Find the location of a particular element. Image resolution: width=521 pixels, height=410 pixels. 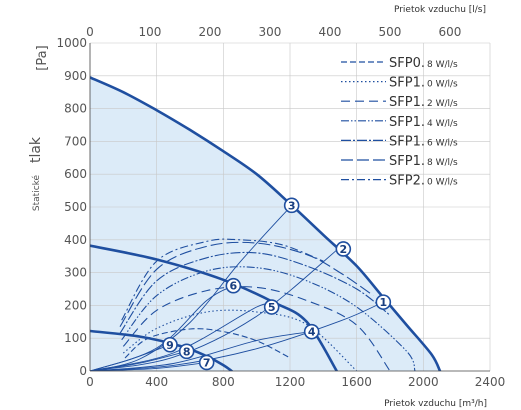

x-axis-title: Prietok vzduchu [m³/h] is located at coordinates (435, 404).